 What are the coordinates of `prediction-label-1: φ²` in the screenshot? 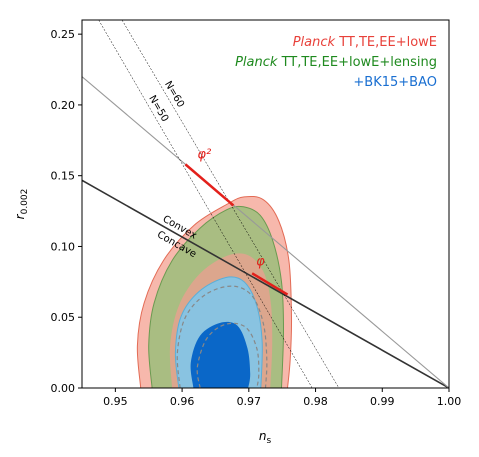 It's located at (204, 154).